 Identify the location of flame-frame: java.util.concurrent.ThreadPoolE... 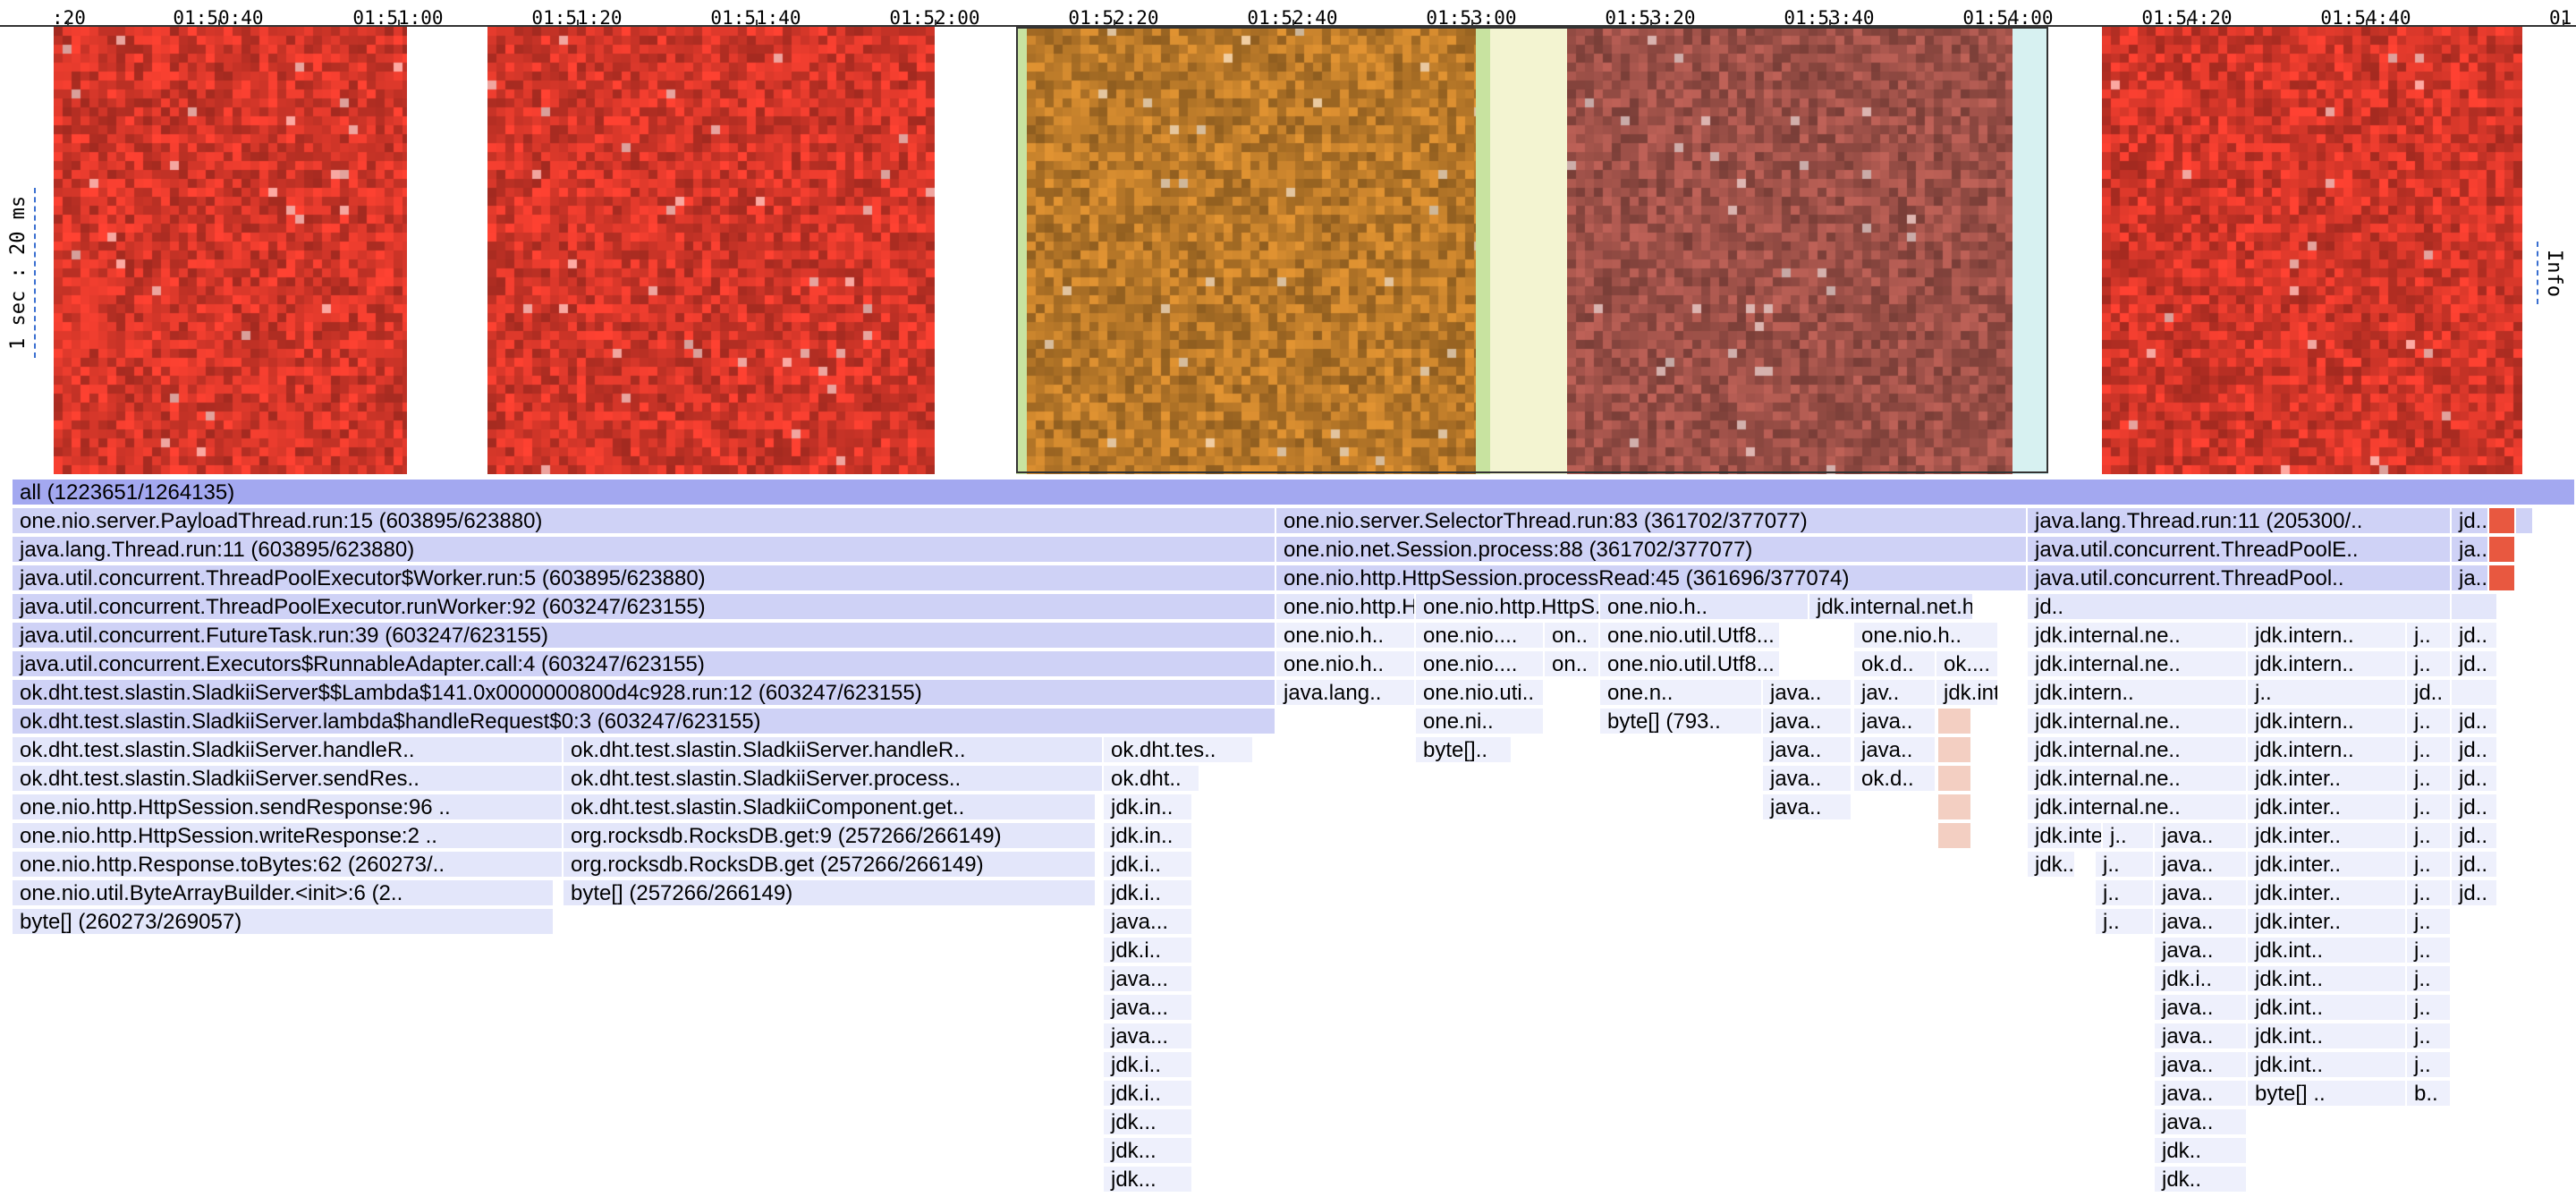
(2240, 551).